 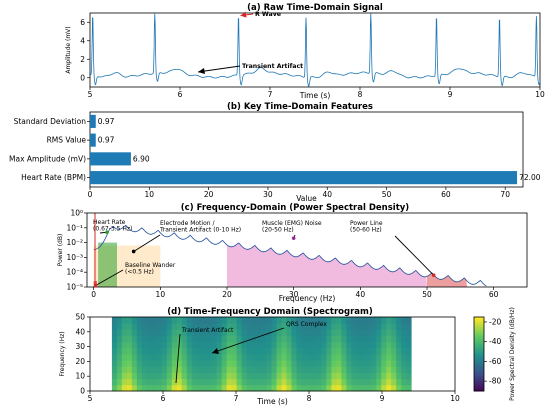 What do you see at coordinates (315, 95) in the screenshot?
I see `panel-a-xlabel: Time (s)` at bounding box center [315, 95].